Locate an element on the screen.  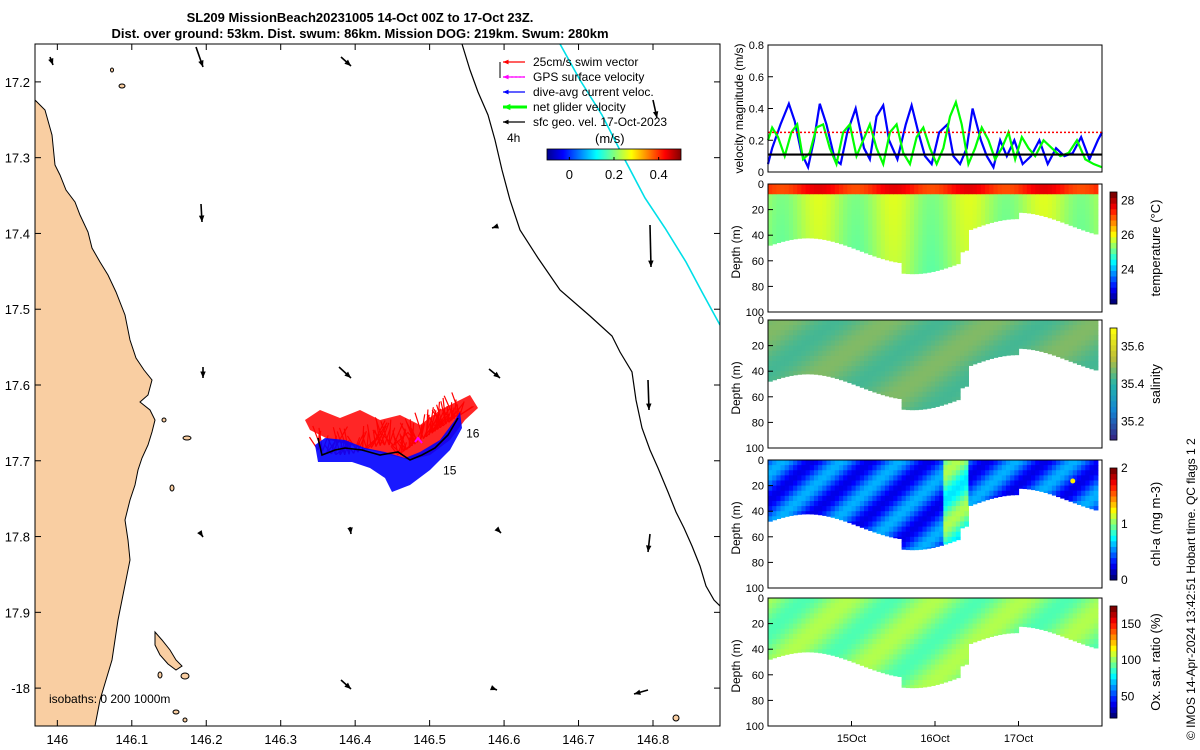
vector-head is located at coordinates (201, 218).